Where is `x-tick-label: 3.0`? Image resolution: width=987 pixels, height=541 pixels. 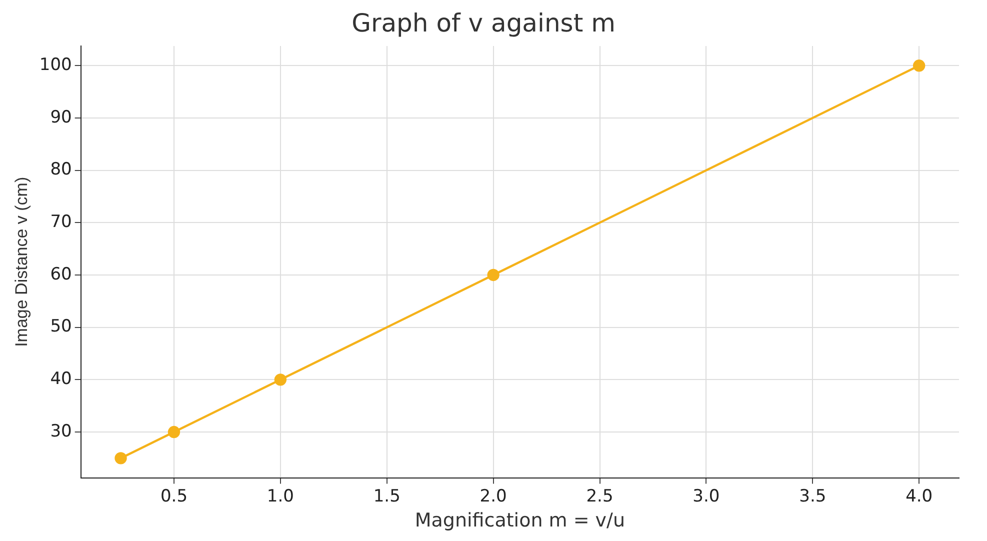
x-tick-label: 3.0 is located at coordinates (706, 496).